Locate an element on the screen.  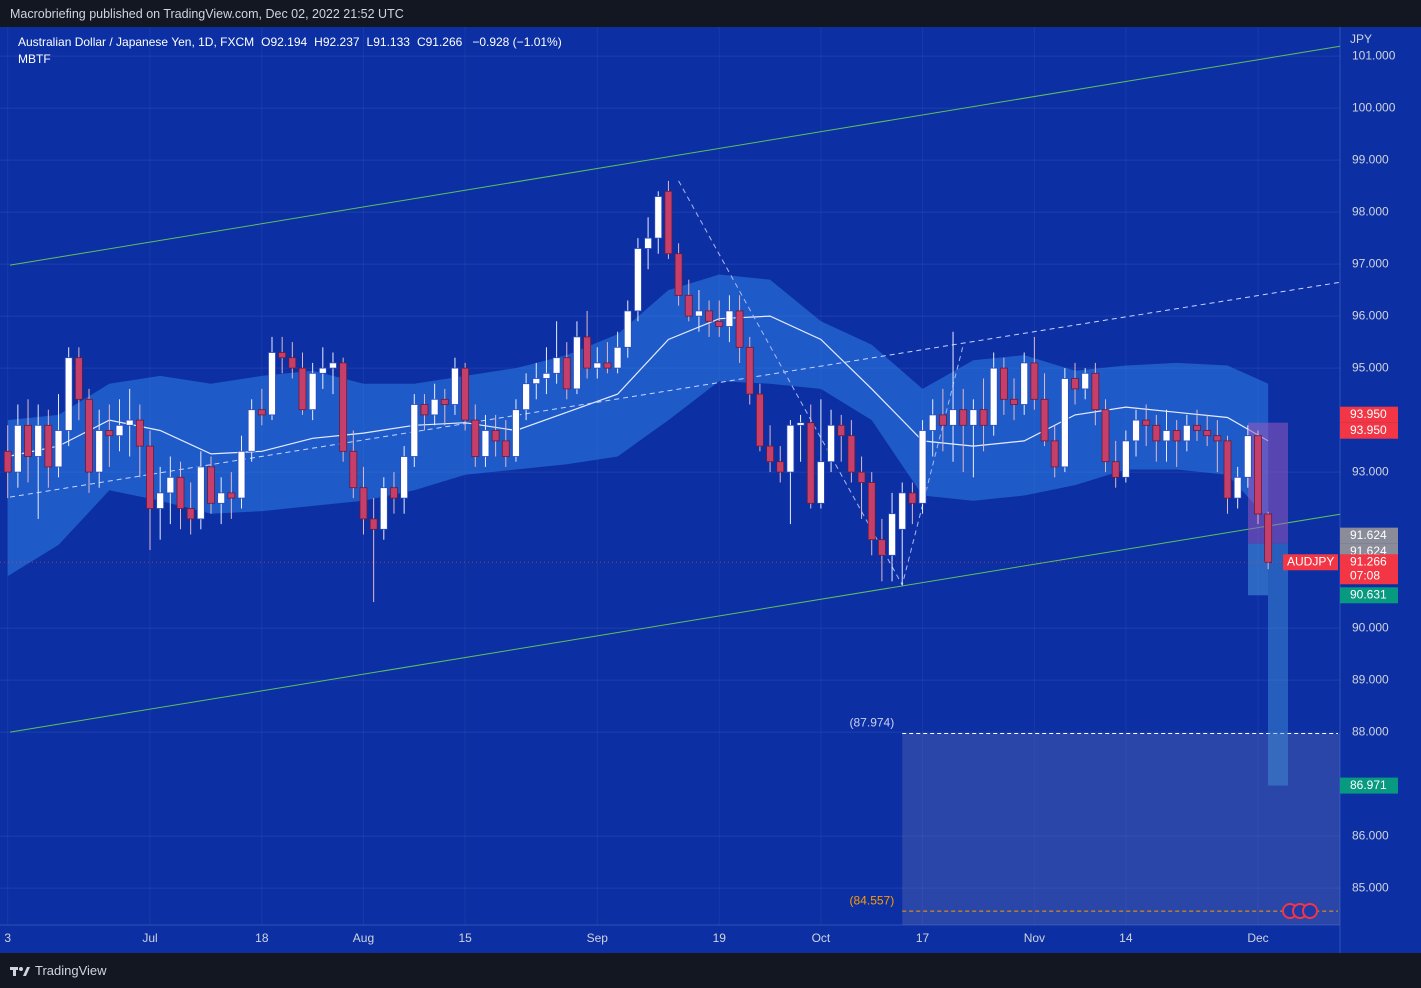
price-label: 91.624 is located at coordinates (1368, 535).